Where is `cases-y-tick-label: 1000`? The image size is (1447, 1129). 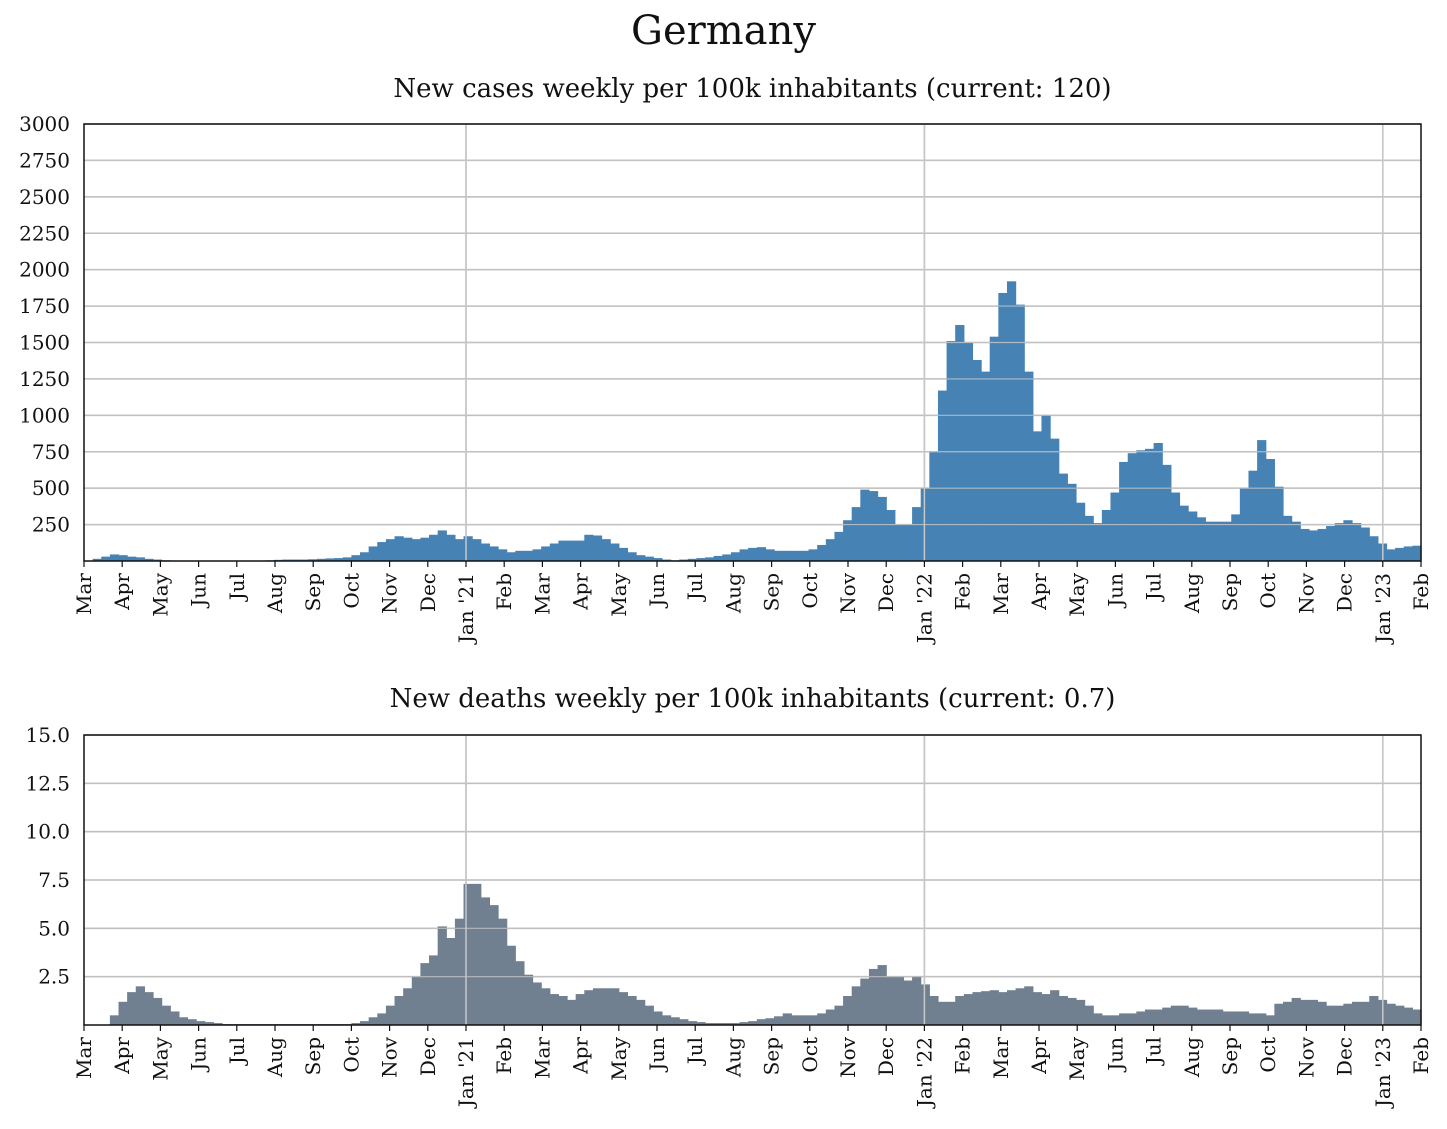 cases-y-tick-label: 1000 is located at coordinates (44, 415).